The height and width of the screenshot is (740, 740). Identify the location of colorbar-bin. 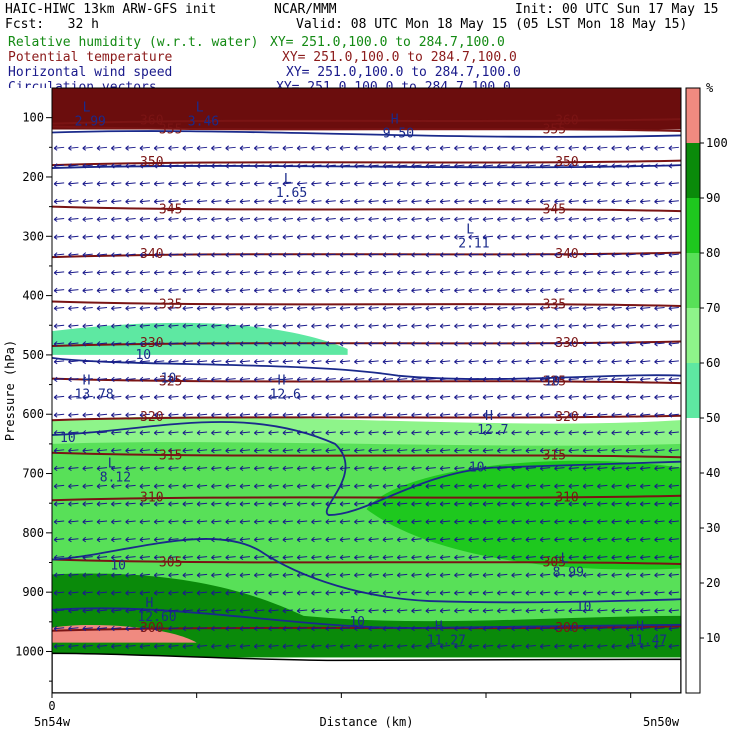
(693, 115).